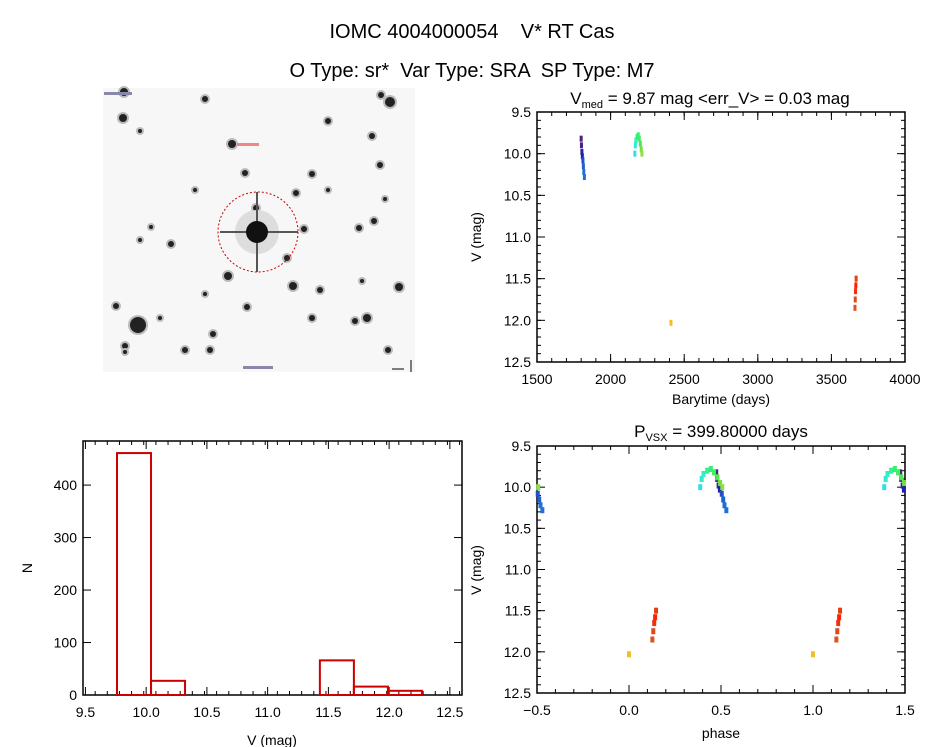 The height and width of the screenshot is (747, 944). Describe the element at coordinates (258, 232) in the screenshot. I see `target-circle` at that location.